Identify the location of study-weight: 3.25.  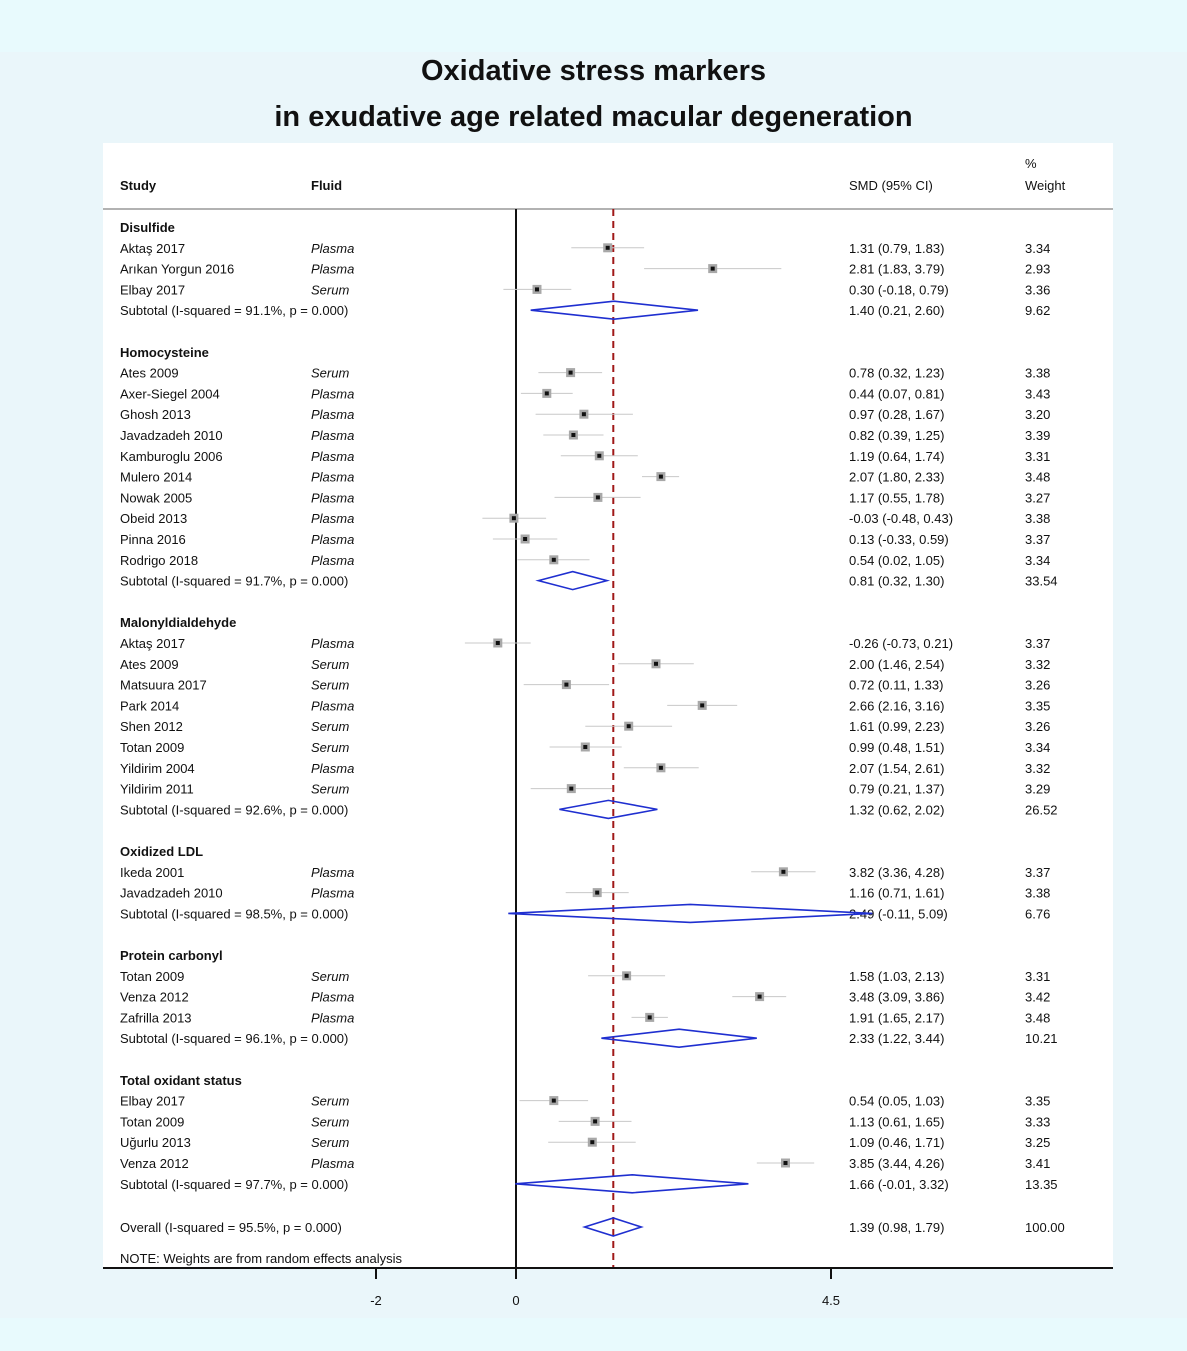
(1037, 1142).